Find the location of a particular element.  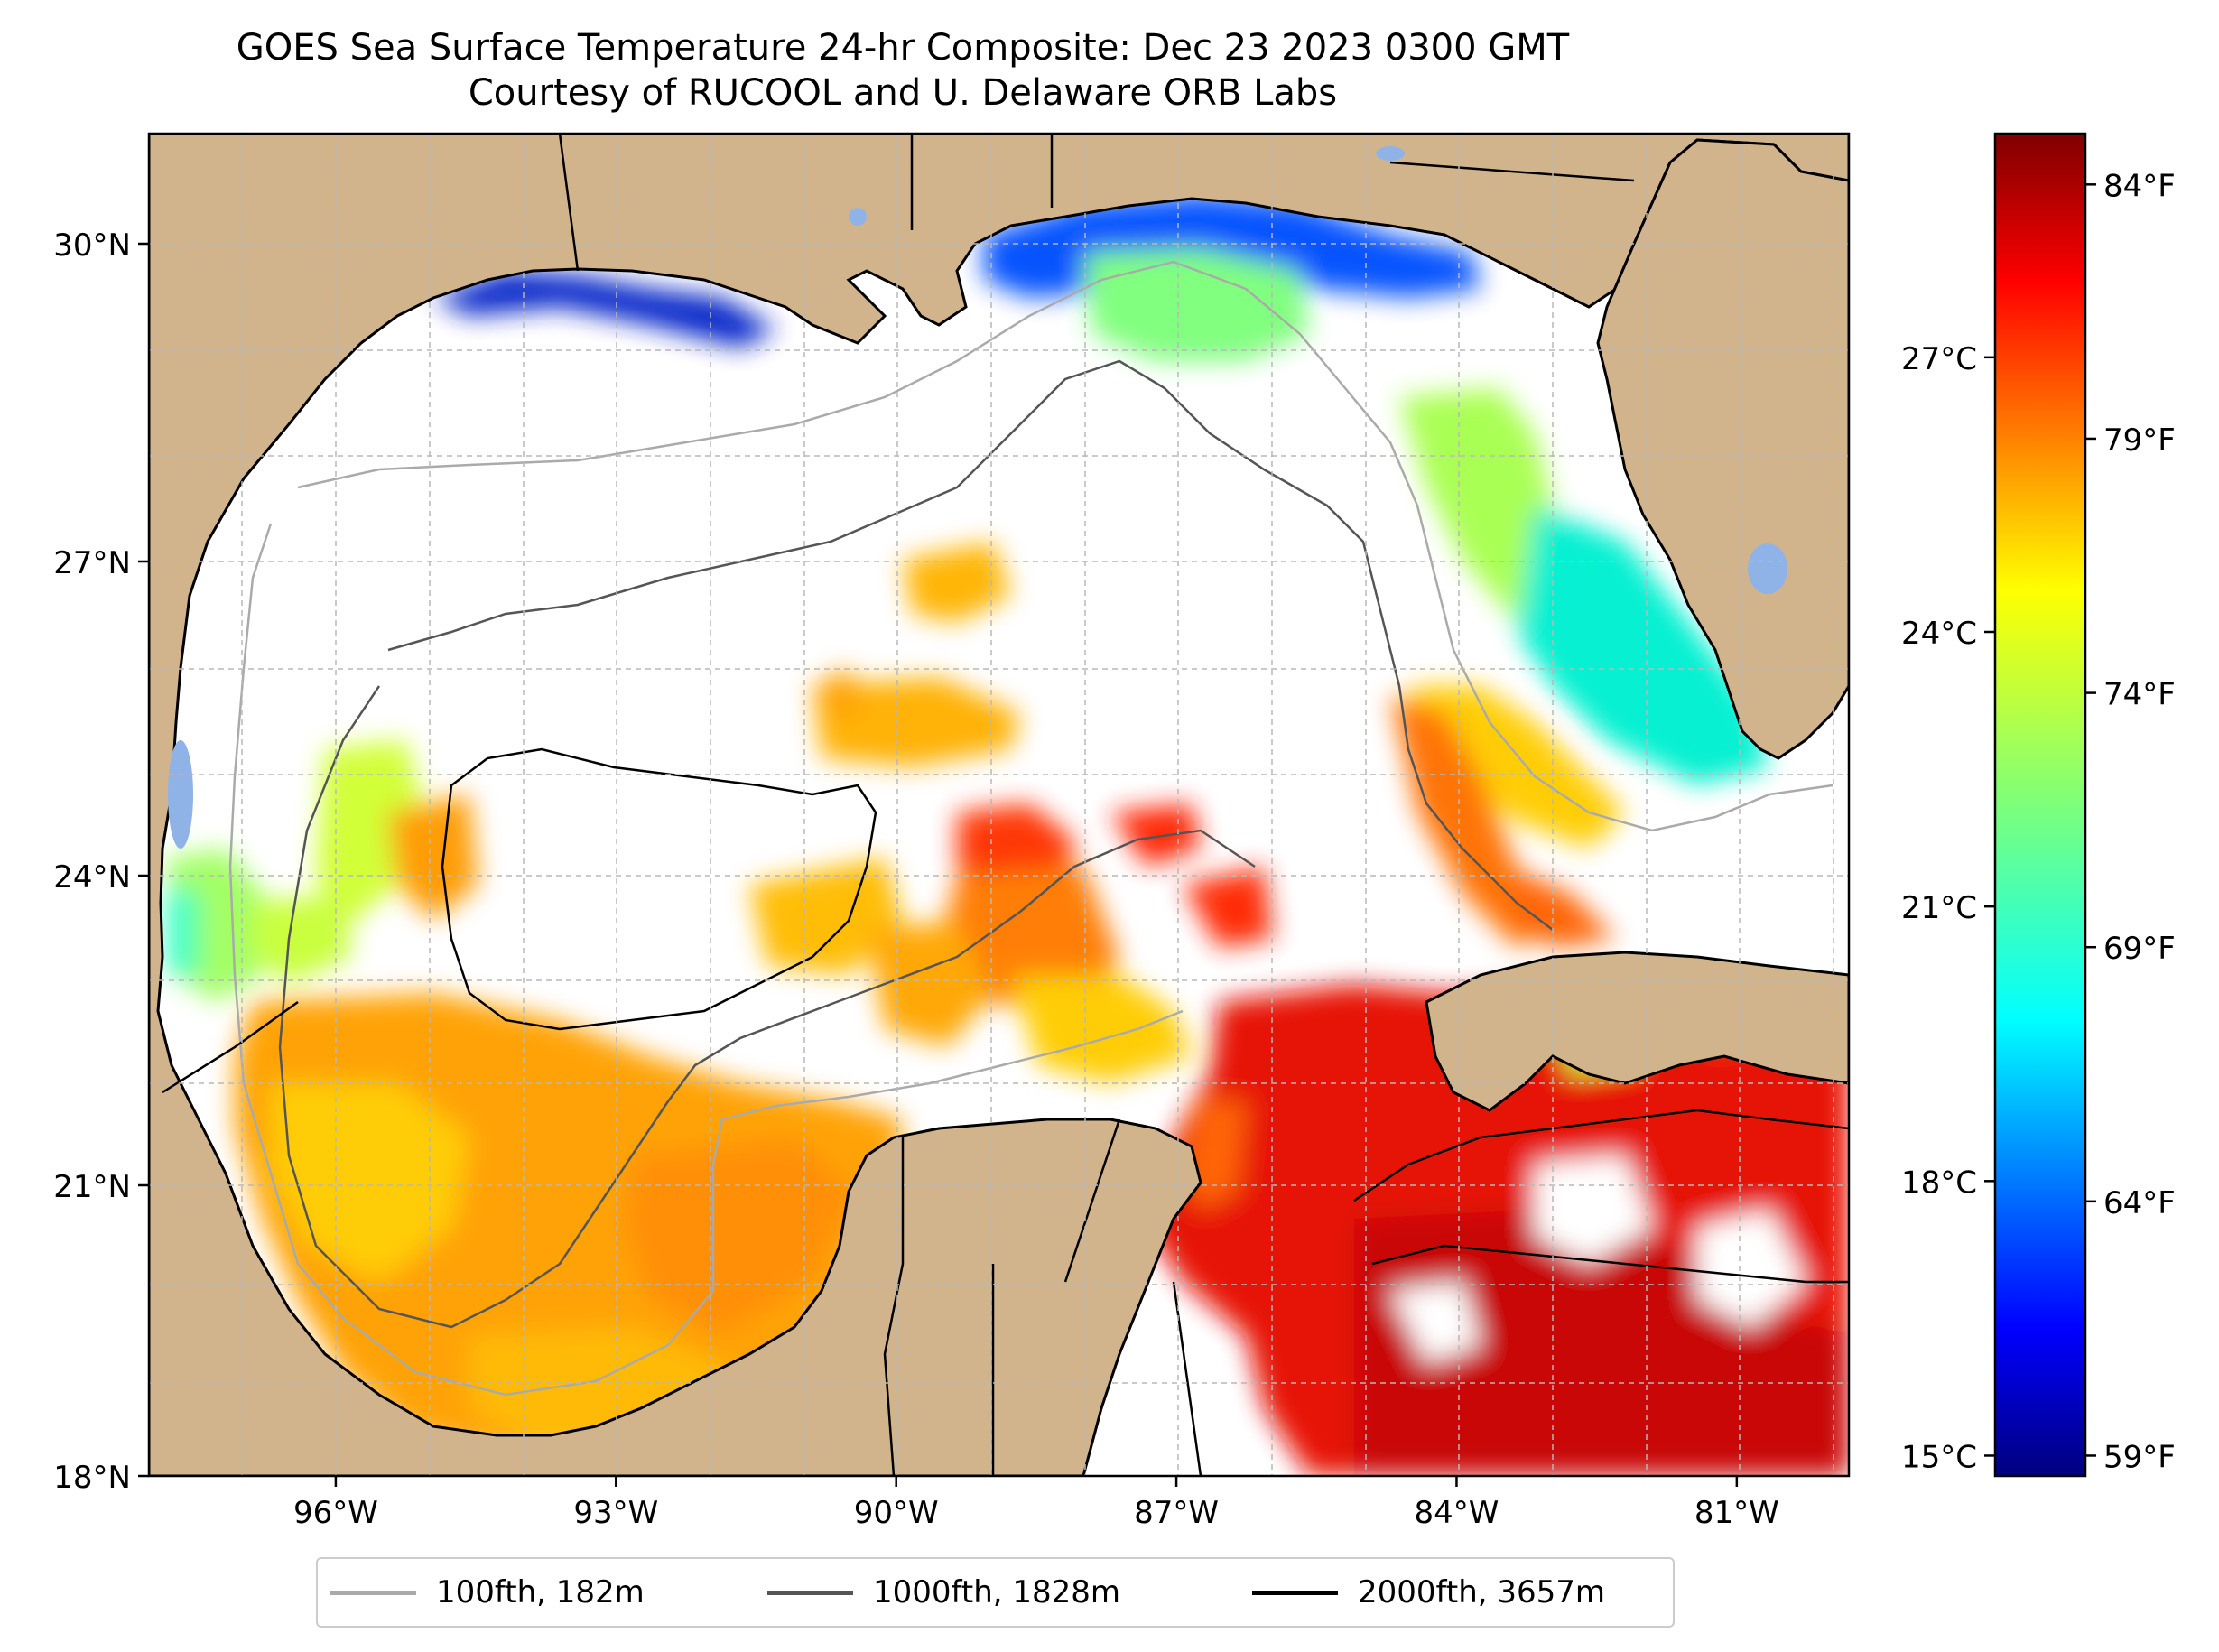

colorbar-c-label: 24°C is located at coordinates (1939, 634).